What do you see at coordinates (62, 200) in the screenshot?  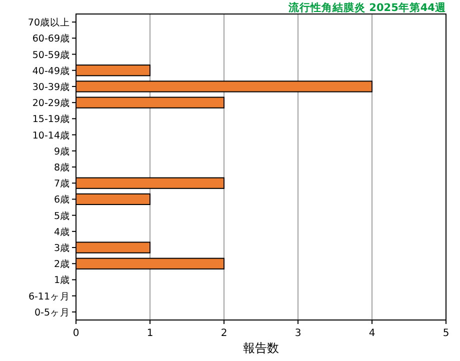 I see `y-tick-label: 6歳` at bounding box center [62, 200].